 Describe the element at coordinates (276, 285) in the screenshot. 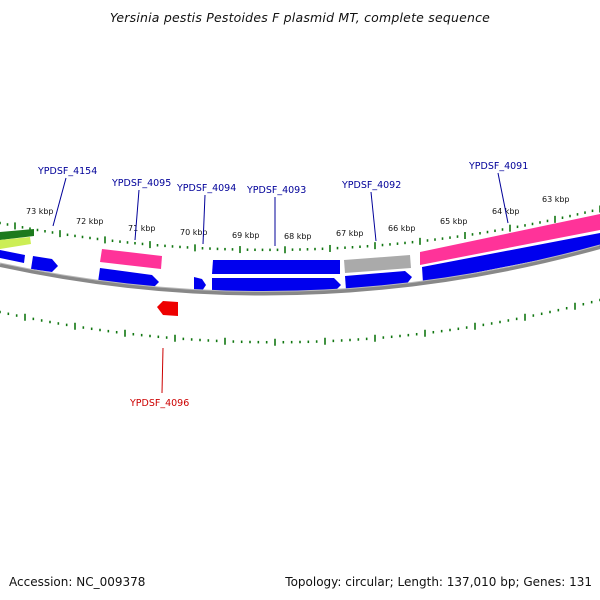

I see `cds-ypdsf-4093-inner` at that location.